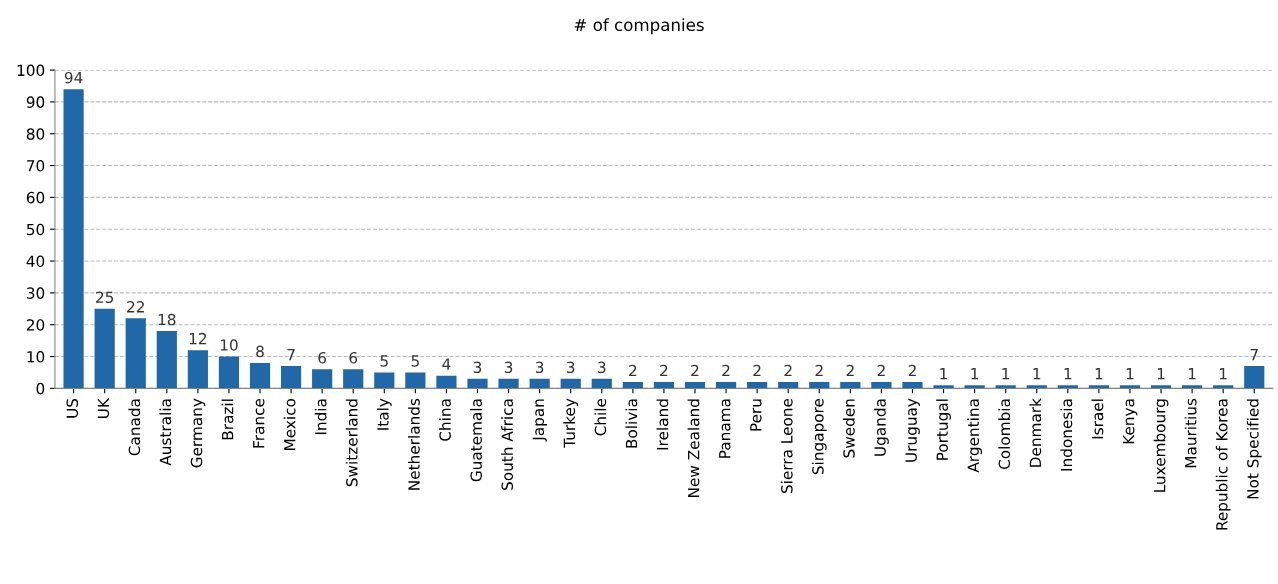 The width and height of the screenshot is (1278, 584). What do you see at coordinates (819, 436) in the screenshot?
I see `x-tick-label: Singapore` at bounding box center [819, 436].